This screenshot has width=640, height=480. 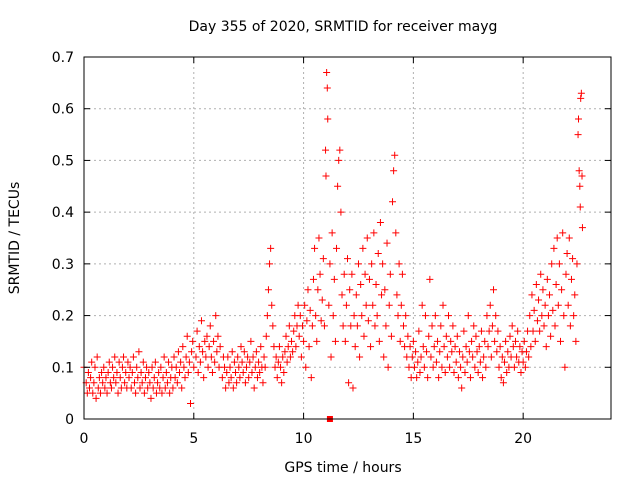 I want to click on x-tick-label: 5, so click(x=193, y=439).